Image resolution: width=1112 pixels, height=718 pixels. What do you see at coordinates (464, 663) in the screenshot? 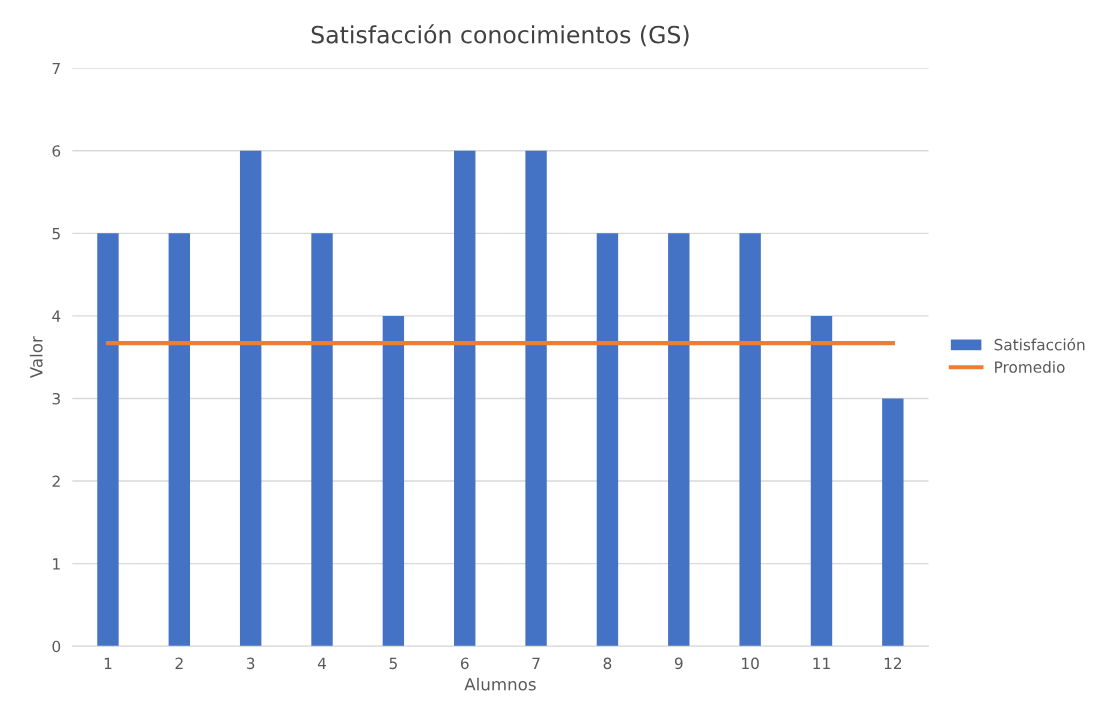
I see `x-tick-label: 6` at bounding box center [464, 663].